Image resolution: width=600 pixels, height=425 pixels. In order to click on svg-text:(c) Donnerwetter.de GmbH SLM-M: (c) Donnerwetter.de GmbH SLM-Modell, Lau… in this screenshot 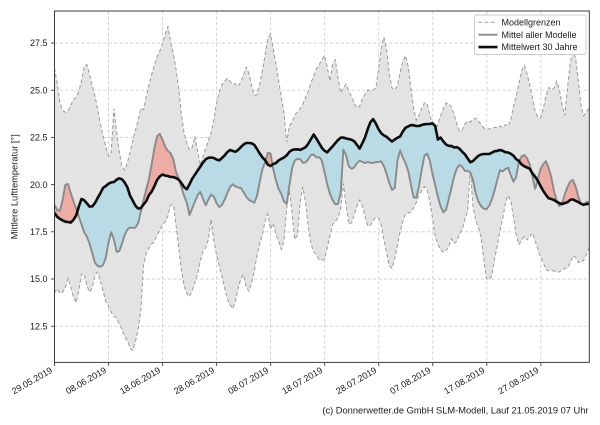, I will do `click(455, 411)`.